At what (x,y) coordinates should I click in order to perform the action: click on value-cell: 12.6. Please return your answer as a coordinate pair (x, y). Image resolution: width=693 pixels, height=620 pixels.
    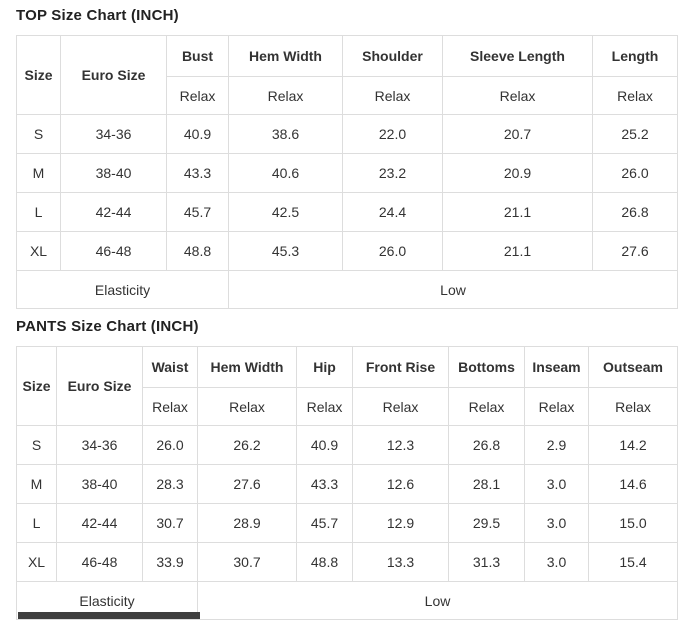
    Looking at the image, I should click on (400, 484).